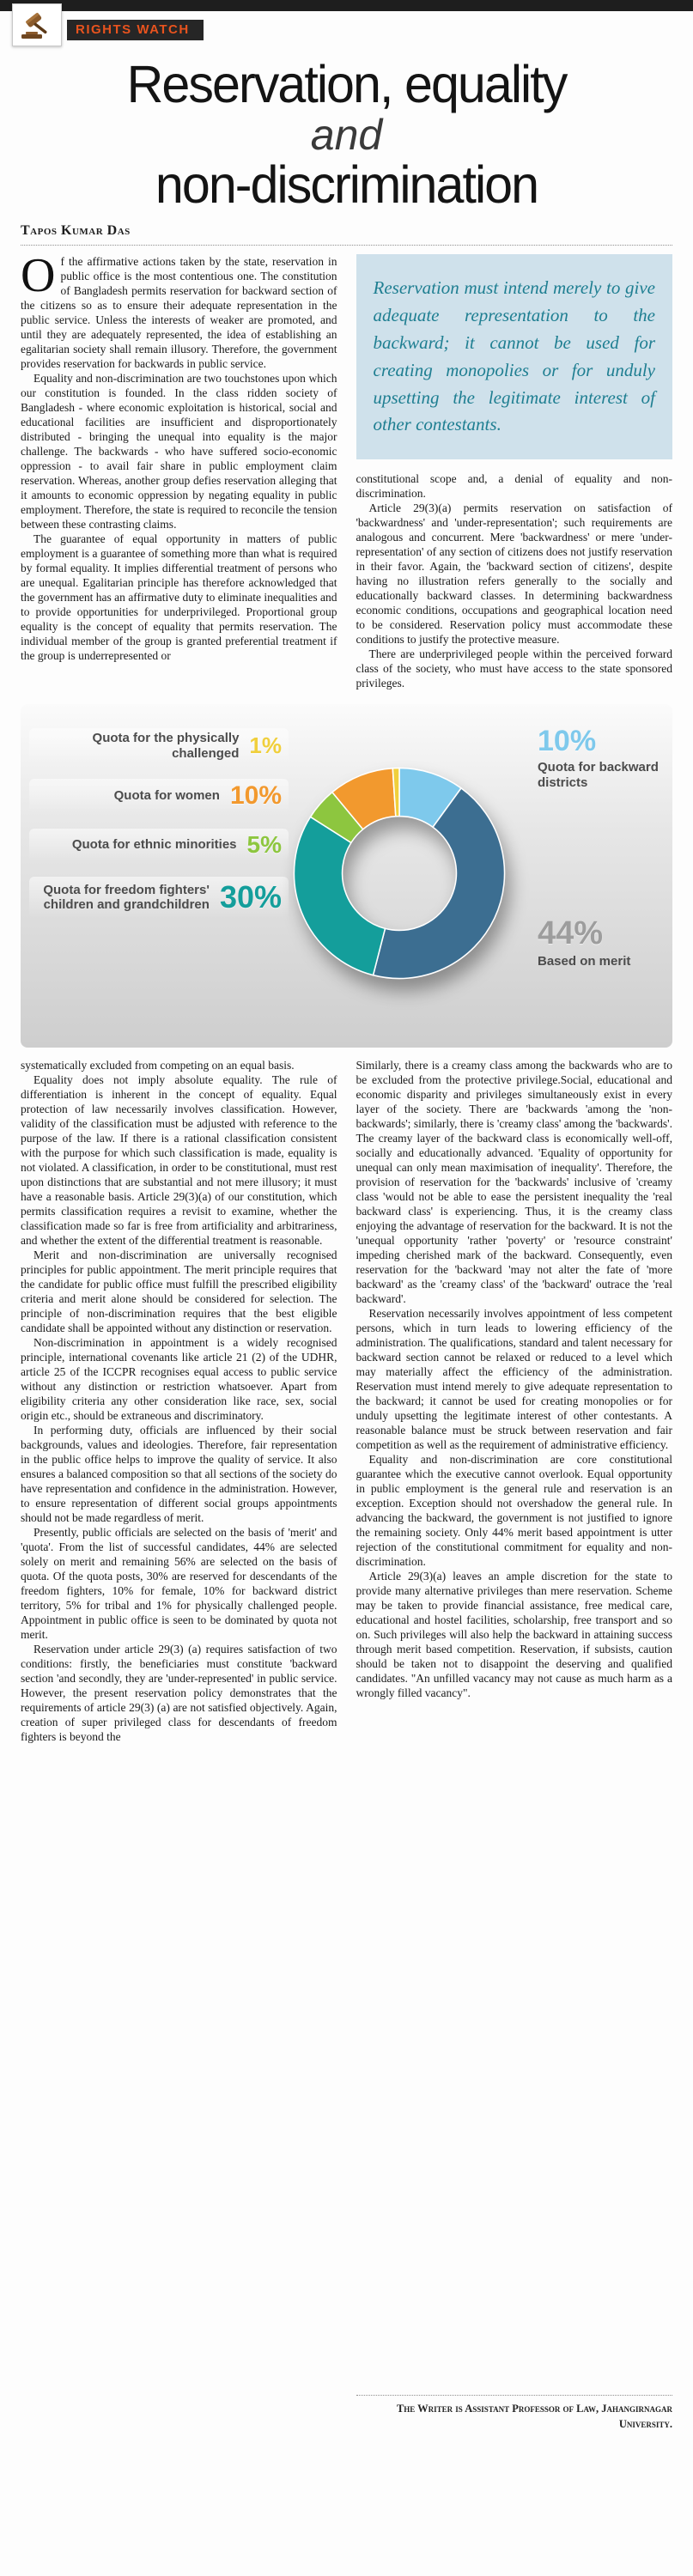 Image resolution: width=693 pixels, height=2576 pixels. Describe the element at coordinates (265, 746) in the screenshot. I see `legend-value: 1%` at that location.